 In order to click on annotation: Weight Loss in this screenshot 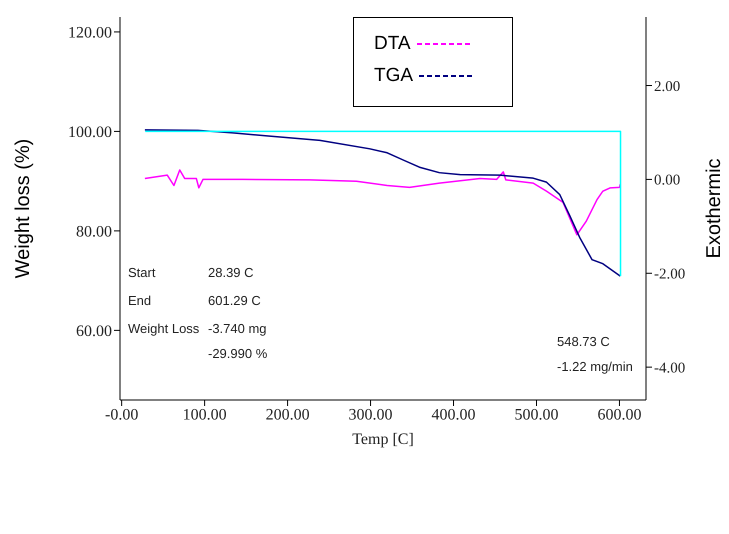, I will do `click(164, 328)`.